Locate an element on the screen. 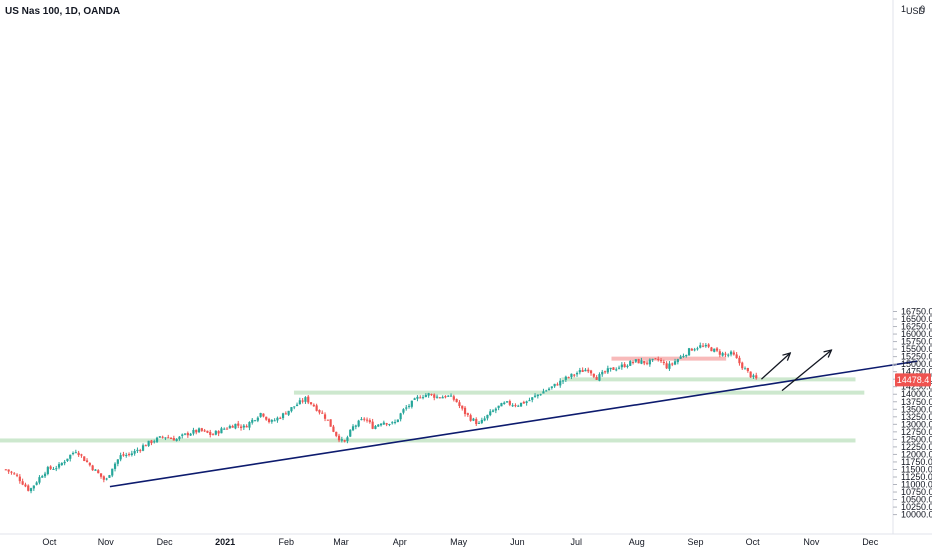 The image size is (932, 550). price-tick-label: 11000.0 is located at coordinates (916, 485).